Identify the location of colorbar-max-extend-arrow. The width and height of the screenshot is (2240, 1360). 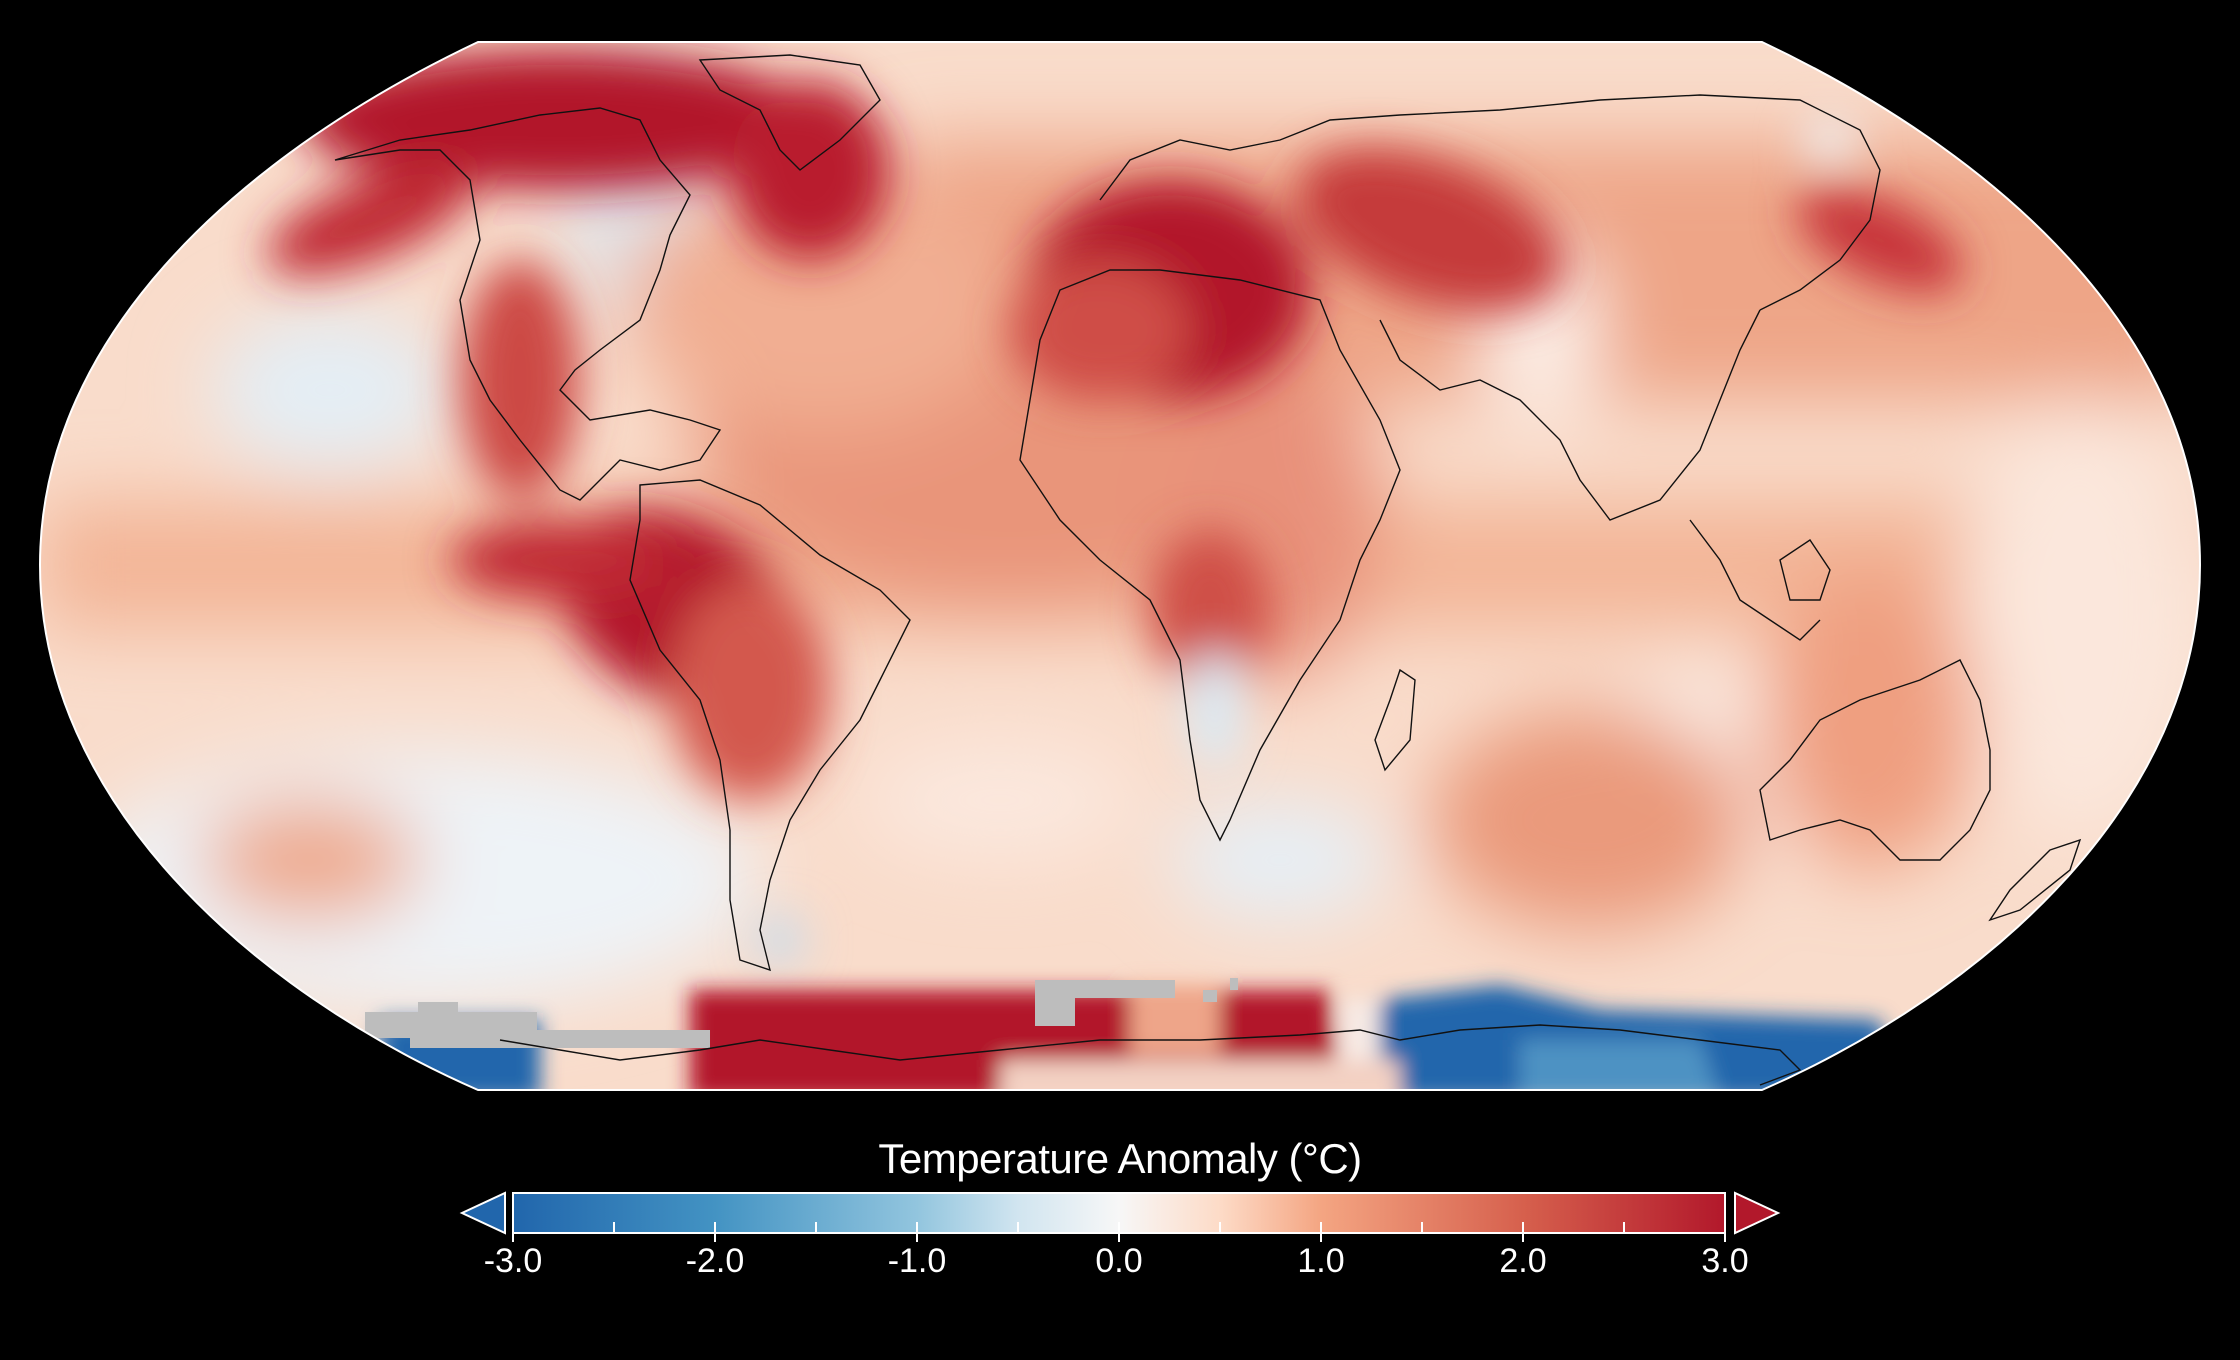
(1757, 1213).